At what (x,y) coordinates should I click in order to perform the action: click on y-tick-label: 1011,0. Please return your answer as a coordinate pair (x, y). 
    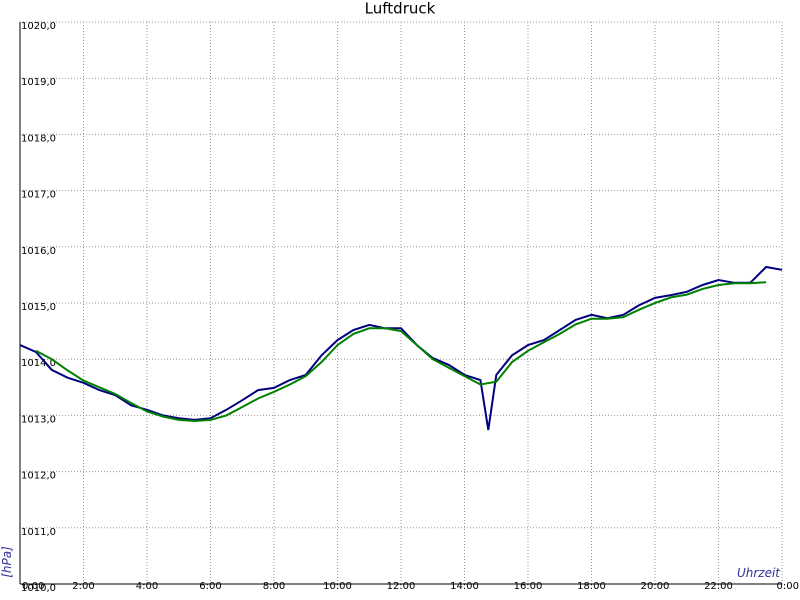
    Looking at the image, I should click on (38, 532).